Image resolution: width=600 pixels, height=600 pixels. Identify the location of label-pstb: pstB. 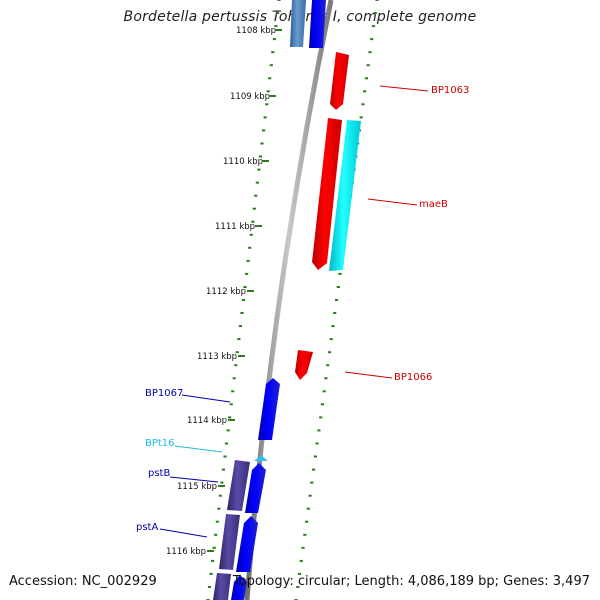
(159, 473).